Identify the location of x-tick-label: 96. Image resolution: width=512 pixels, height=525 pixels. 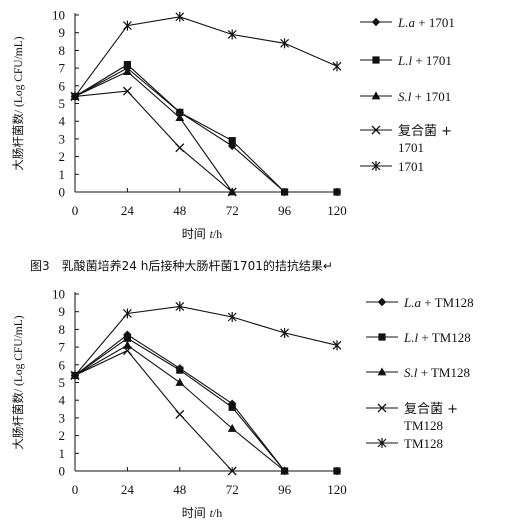
(285, 489).